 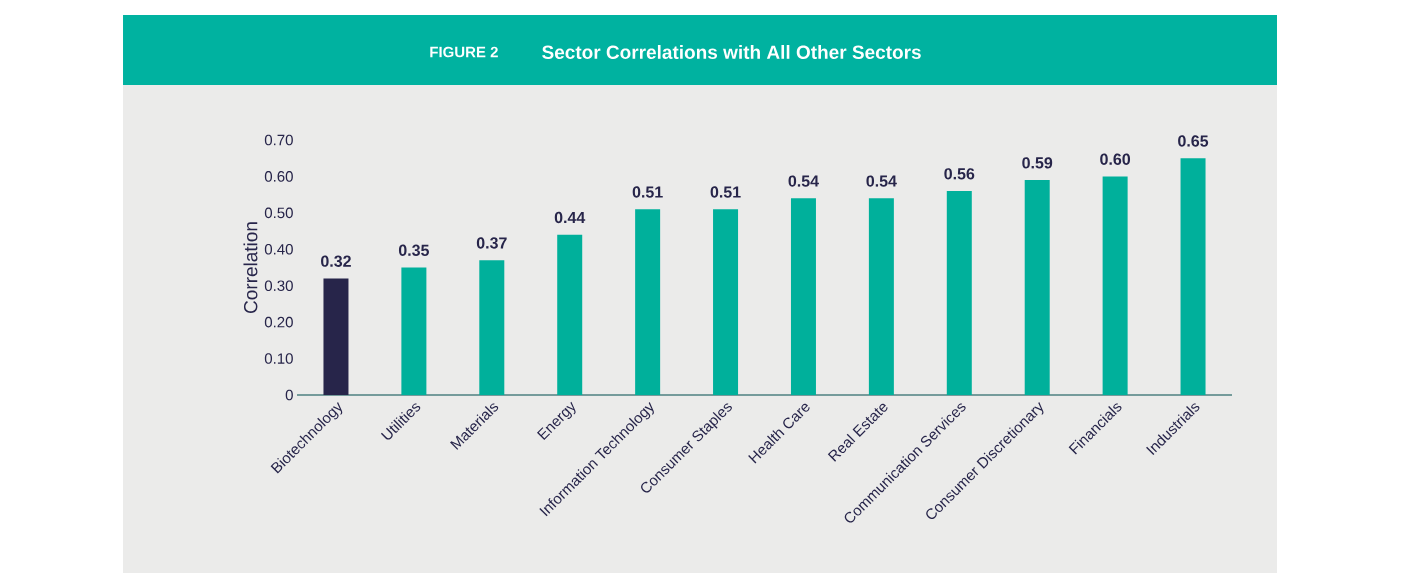 What do you see at coordinates (250, 267) in the screenshot?
I see `y-axis-title: Correlation` at bounding box center [250, 267].